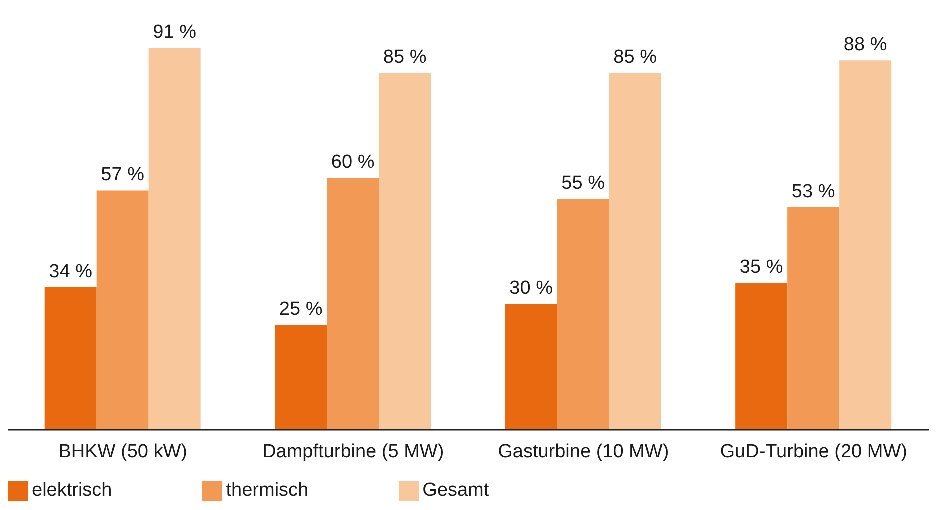 The height and width of the screenshot is (510, 937). Describe the element at coordinates (814, 192) in the screenshot. I see `data-label: 53 %` at that location.